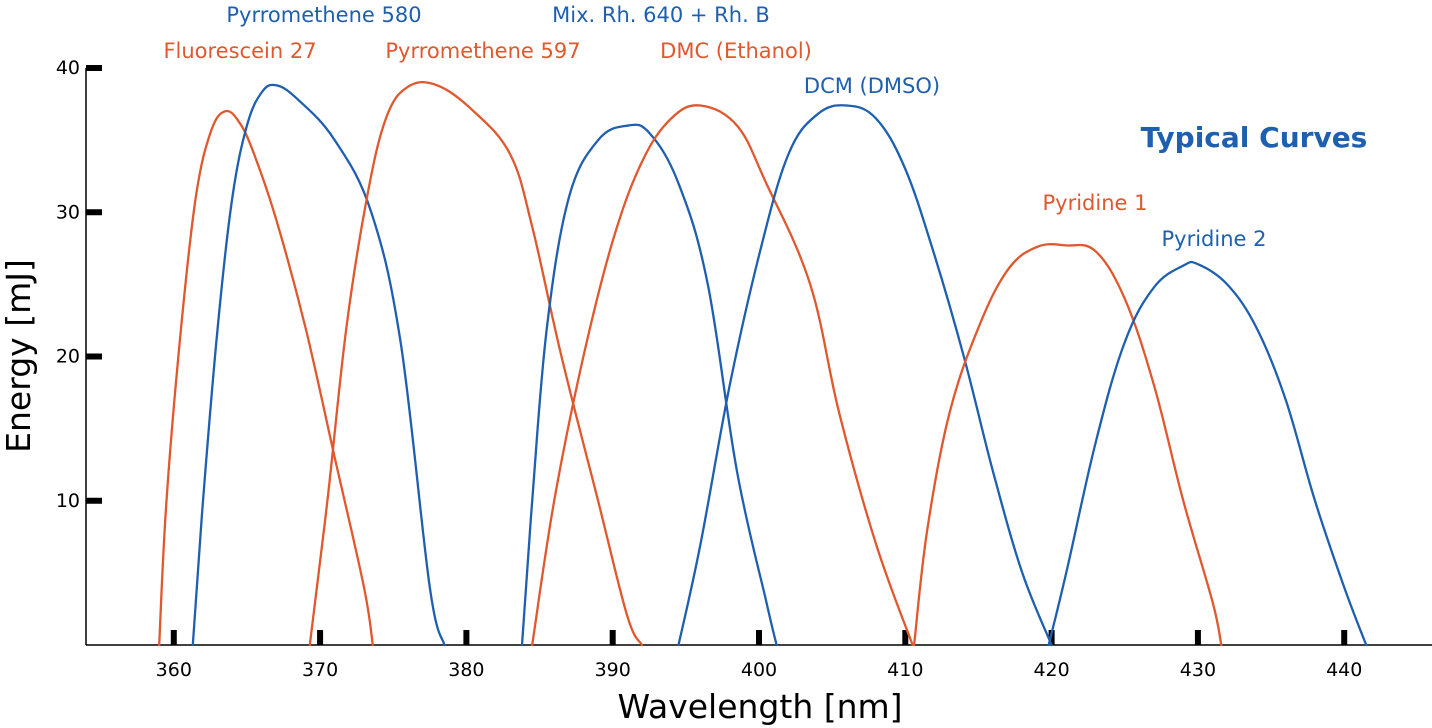 The image size is (1432, 728). Describe the element at coordinates (68, 357) in the screenshot. I see `y-tick-label: 20` at that location.